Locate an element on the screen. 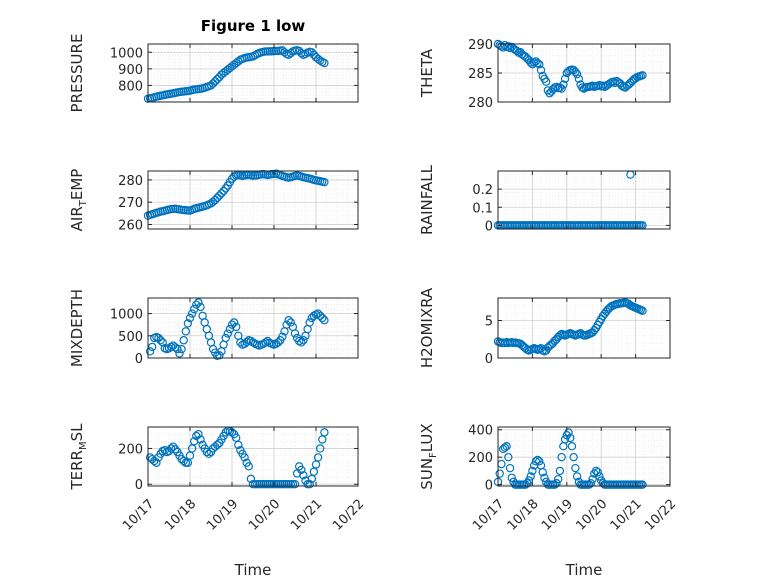 This screenshot has width=778, height=583. y-tick-label: 500 is located at coordinates (130, 337).